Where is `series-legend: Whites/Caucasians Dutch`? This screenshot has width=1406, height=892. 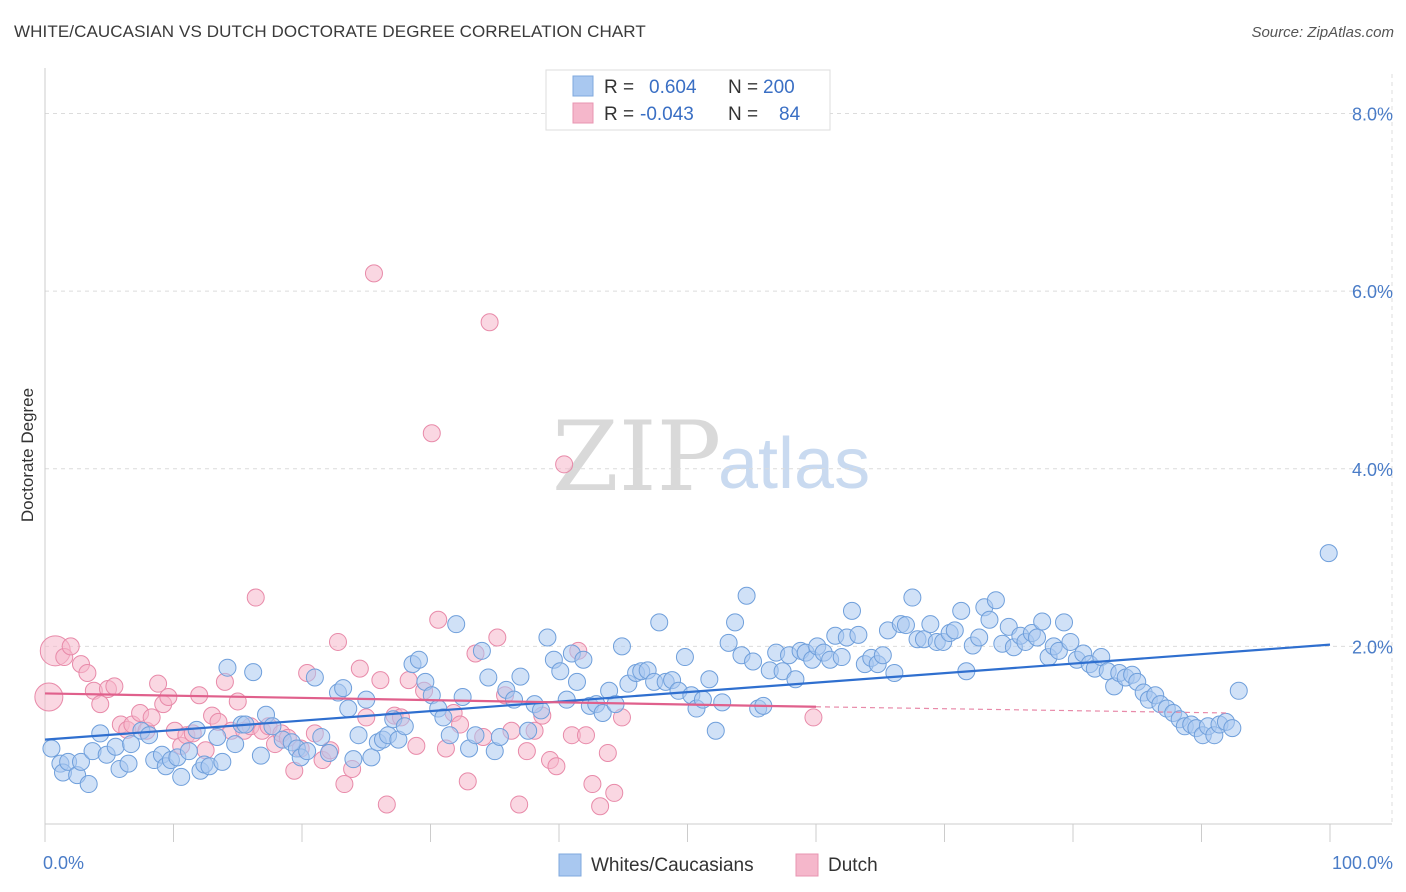 series-legend: Whites/Caucasians Dutch is located at coordinates (718, 865).